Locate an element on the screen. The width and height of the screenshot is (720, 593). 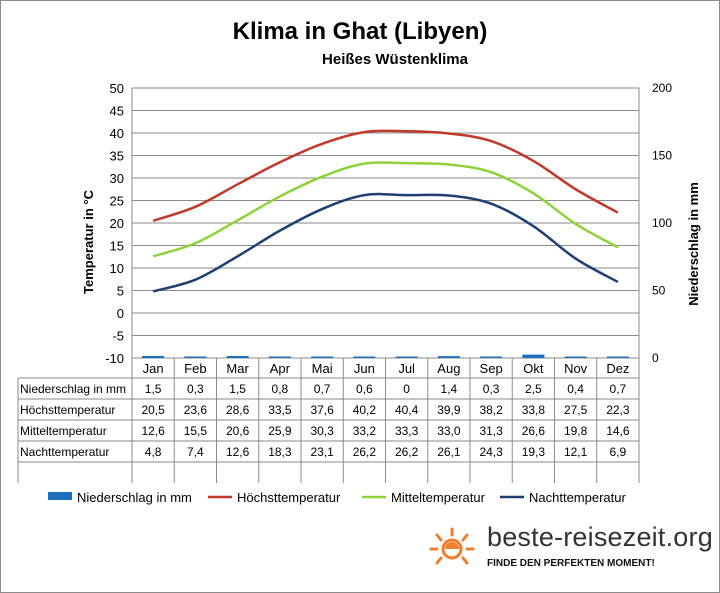
y-left-tick-label: 45 is located at coordinates (117, 111).